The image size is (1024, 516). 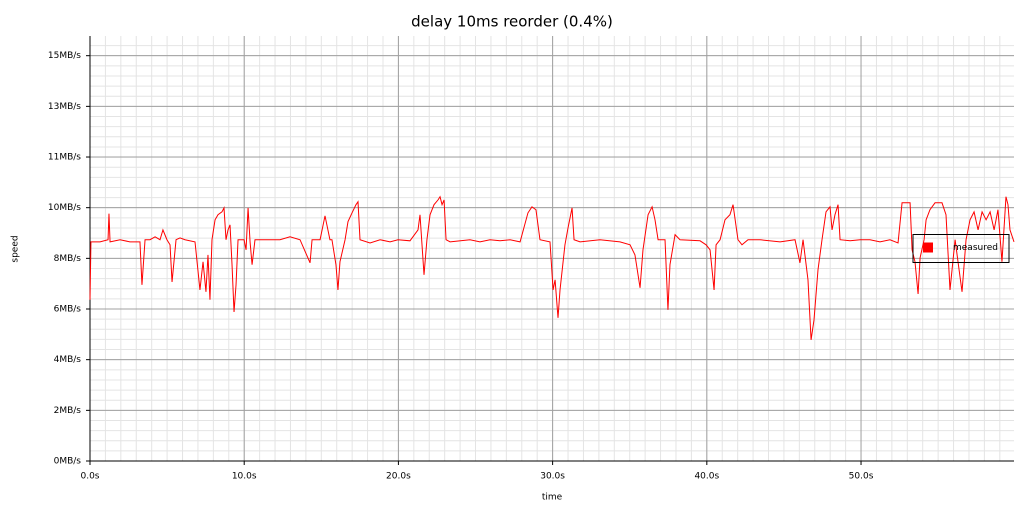 I want to click on x-tick-label: 20.0s, so click(x=398, y=477).